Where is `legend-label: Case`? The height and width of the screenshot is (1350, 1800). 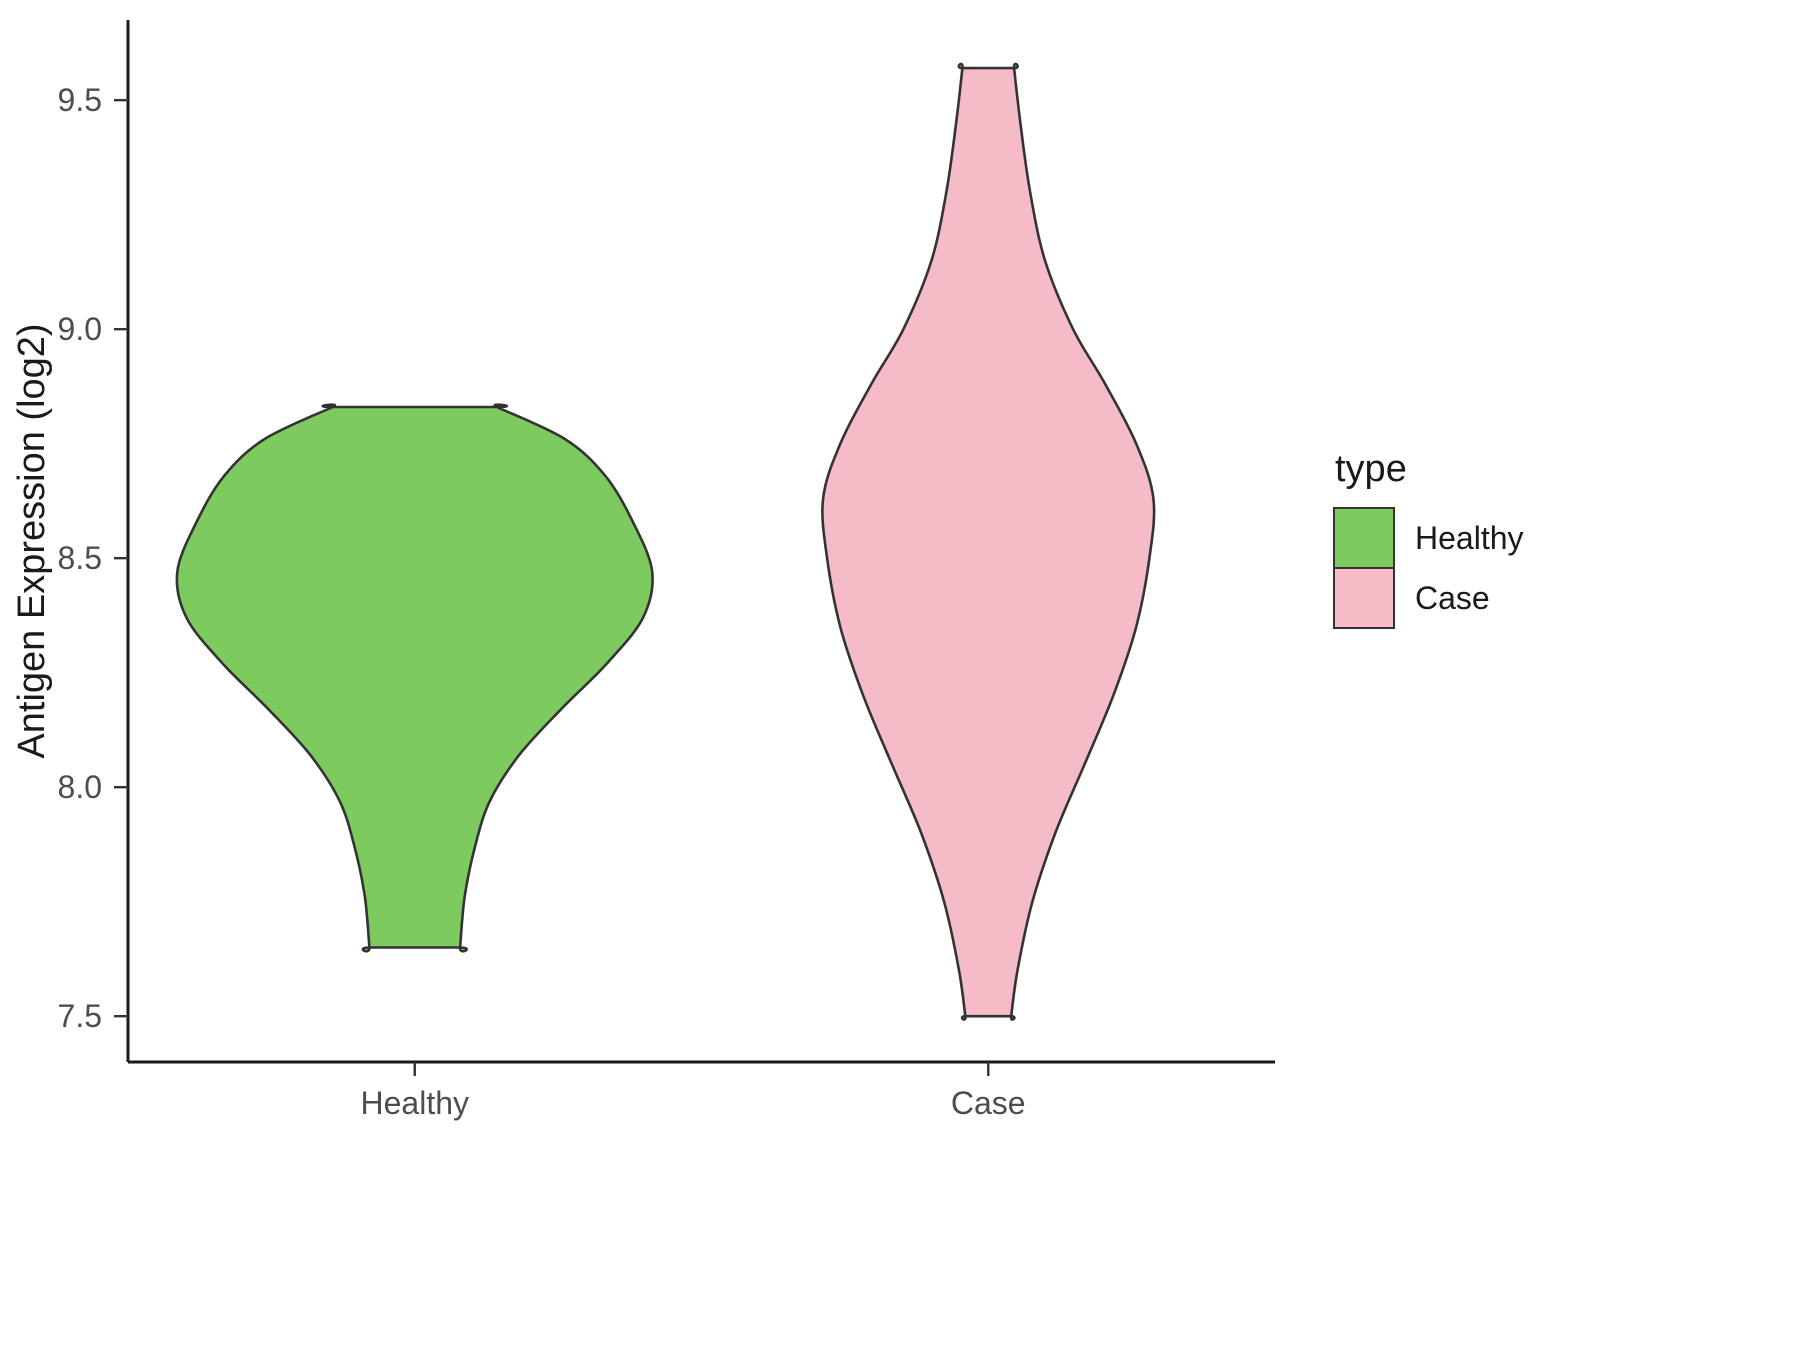
legend-label: Case is located at coordinates (1452, 597).